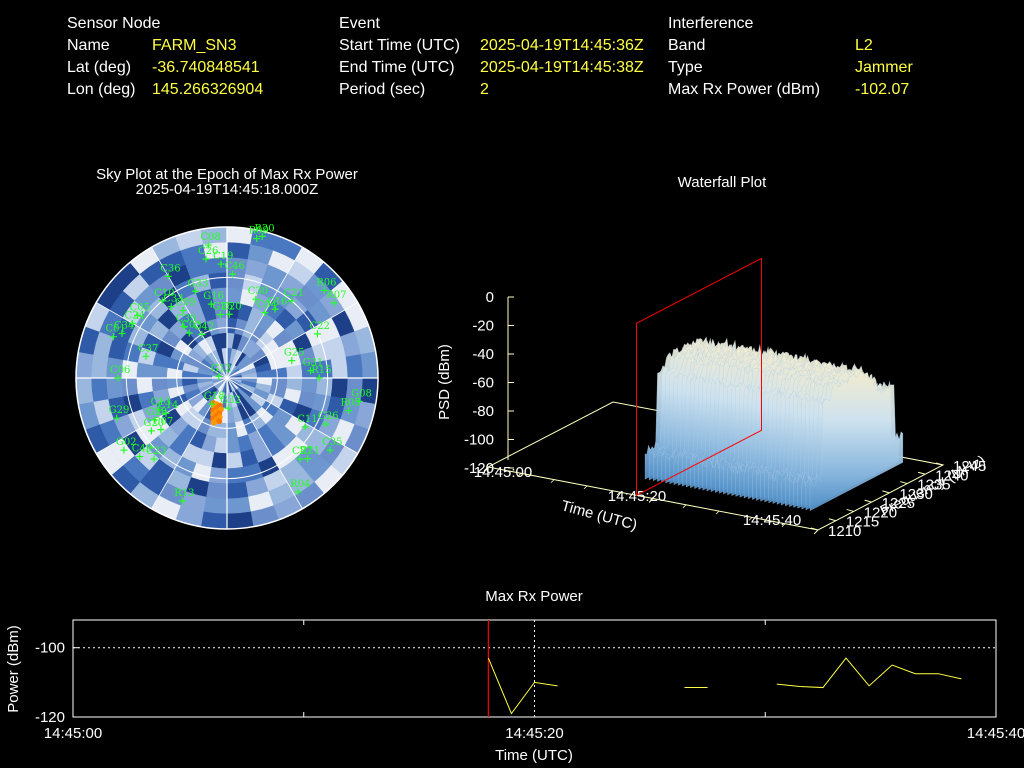 This screenshot has height=768, width=1024. Describe the element at coordinates (562, 67) in the screenshot. I see `event-value: 2025-04-19T14:45:38Z` at that location.